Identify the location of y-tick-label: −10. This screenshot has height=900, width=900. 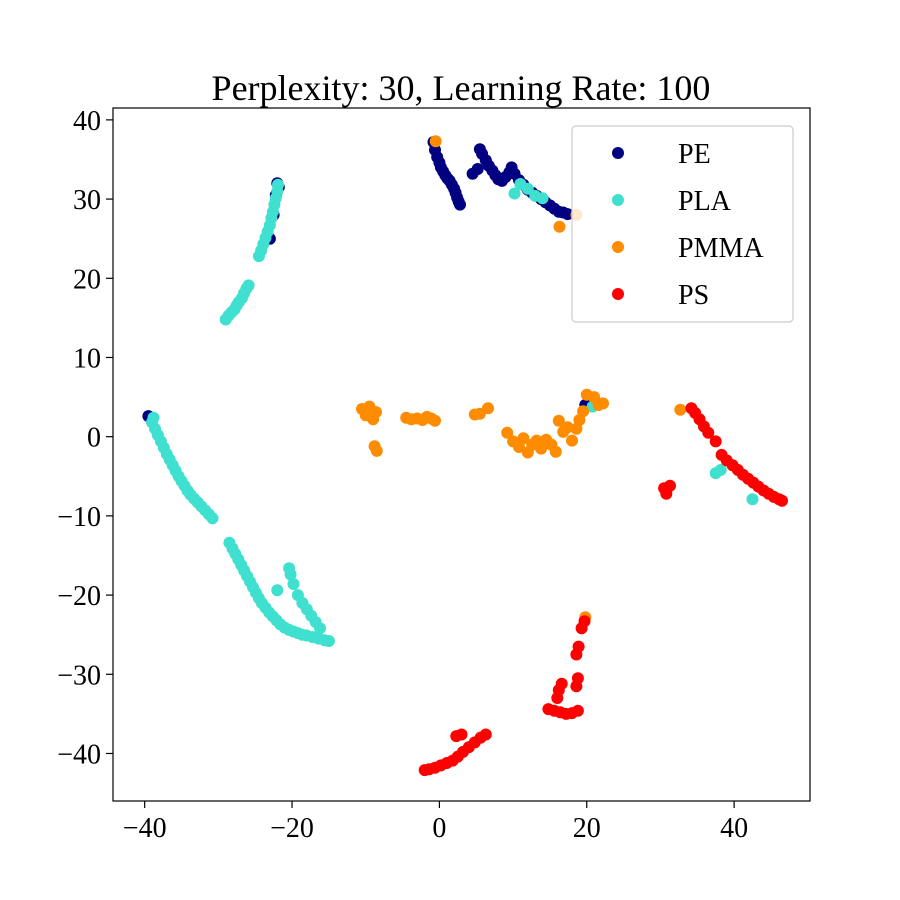
(79, 517).